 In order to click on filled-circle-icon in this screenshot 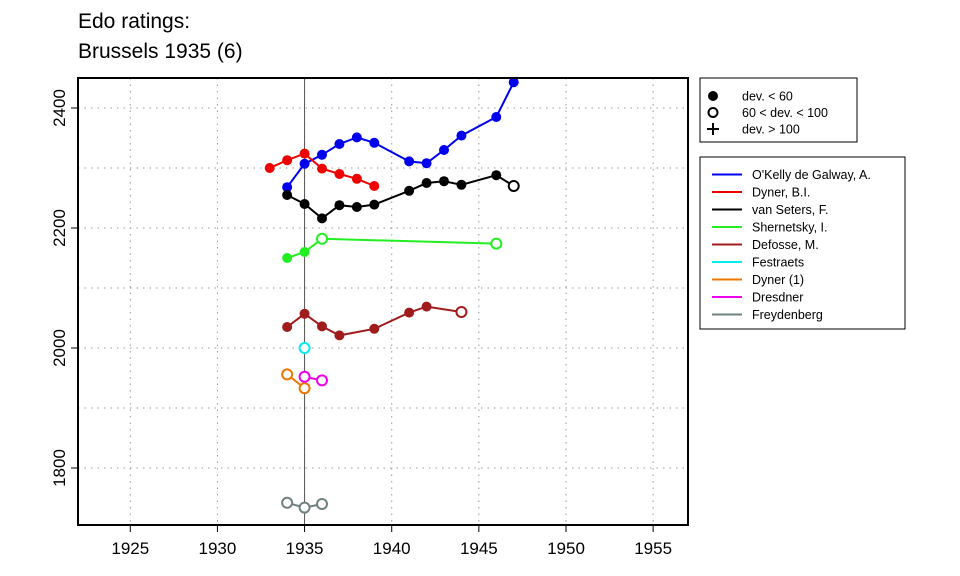, I will do `click(713, 96)`.